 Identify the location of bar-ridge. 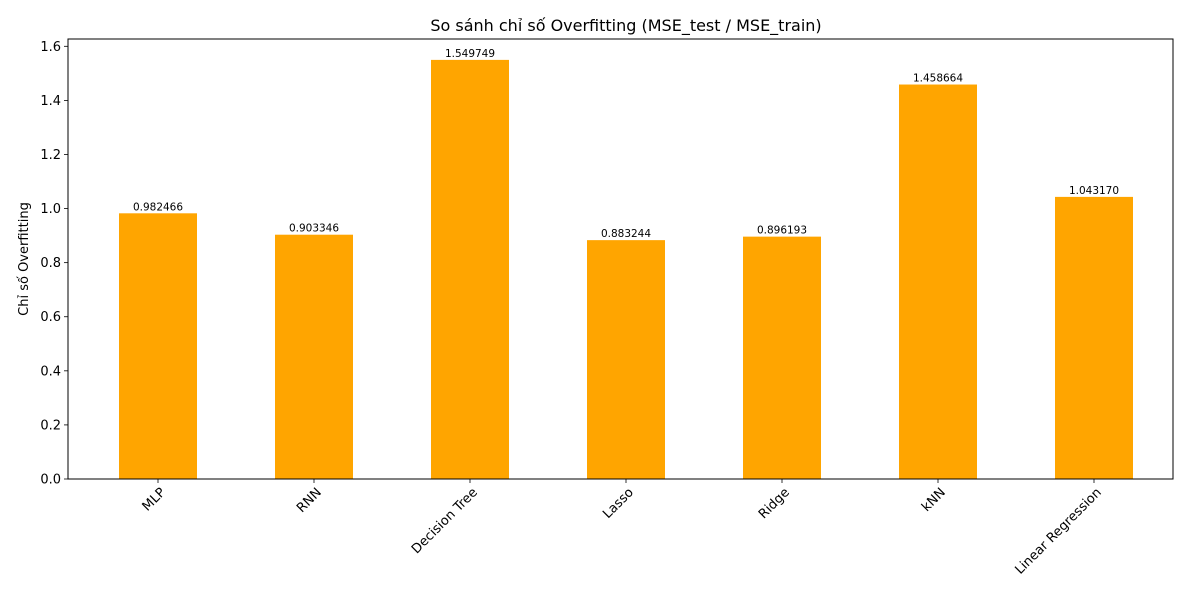
(782, 357).